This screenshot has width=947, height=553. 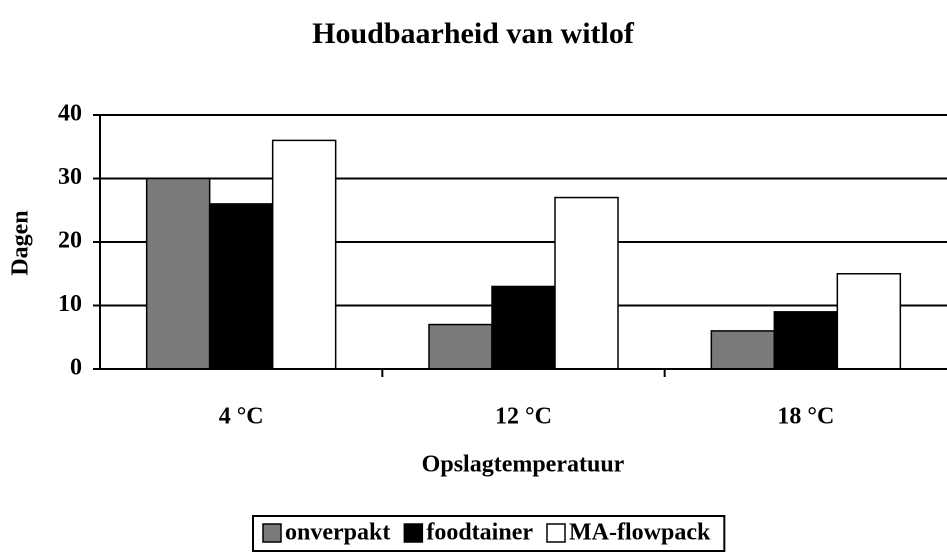 I want to click on legend-label: MA-flowpack, so click(x=640, y=533).